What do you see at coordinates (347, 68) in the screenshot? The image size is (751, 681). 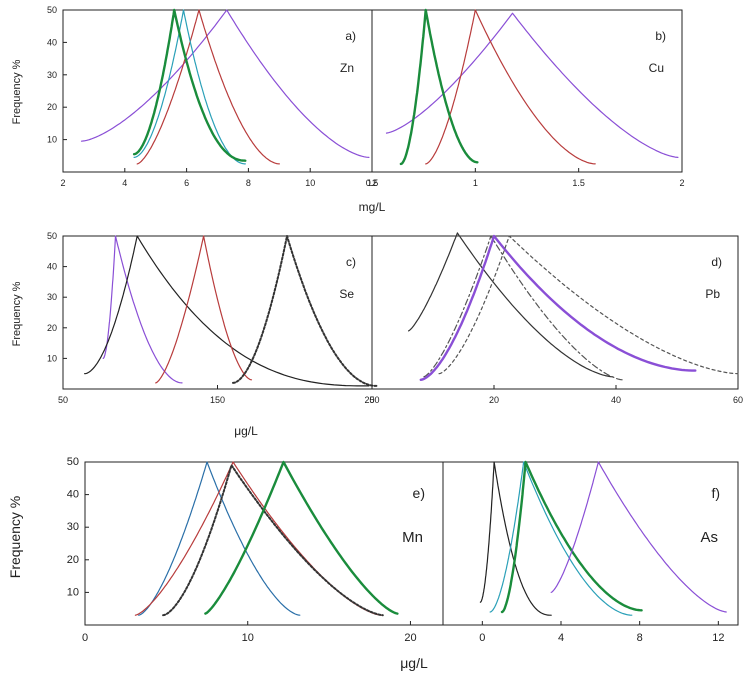 I see `element-label: Zn` at bounding box center [347, 68].